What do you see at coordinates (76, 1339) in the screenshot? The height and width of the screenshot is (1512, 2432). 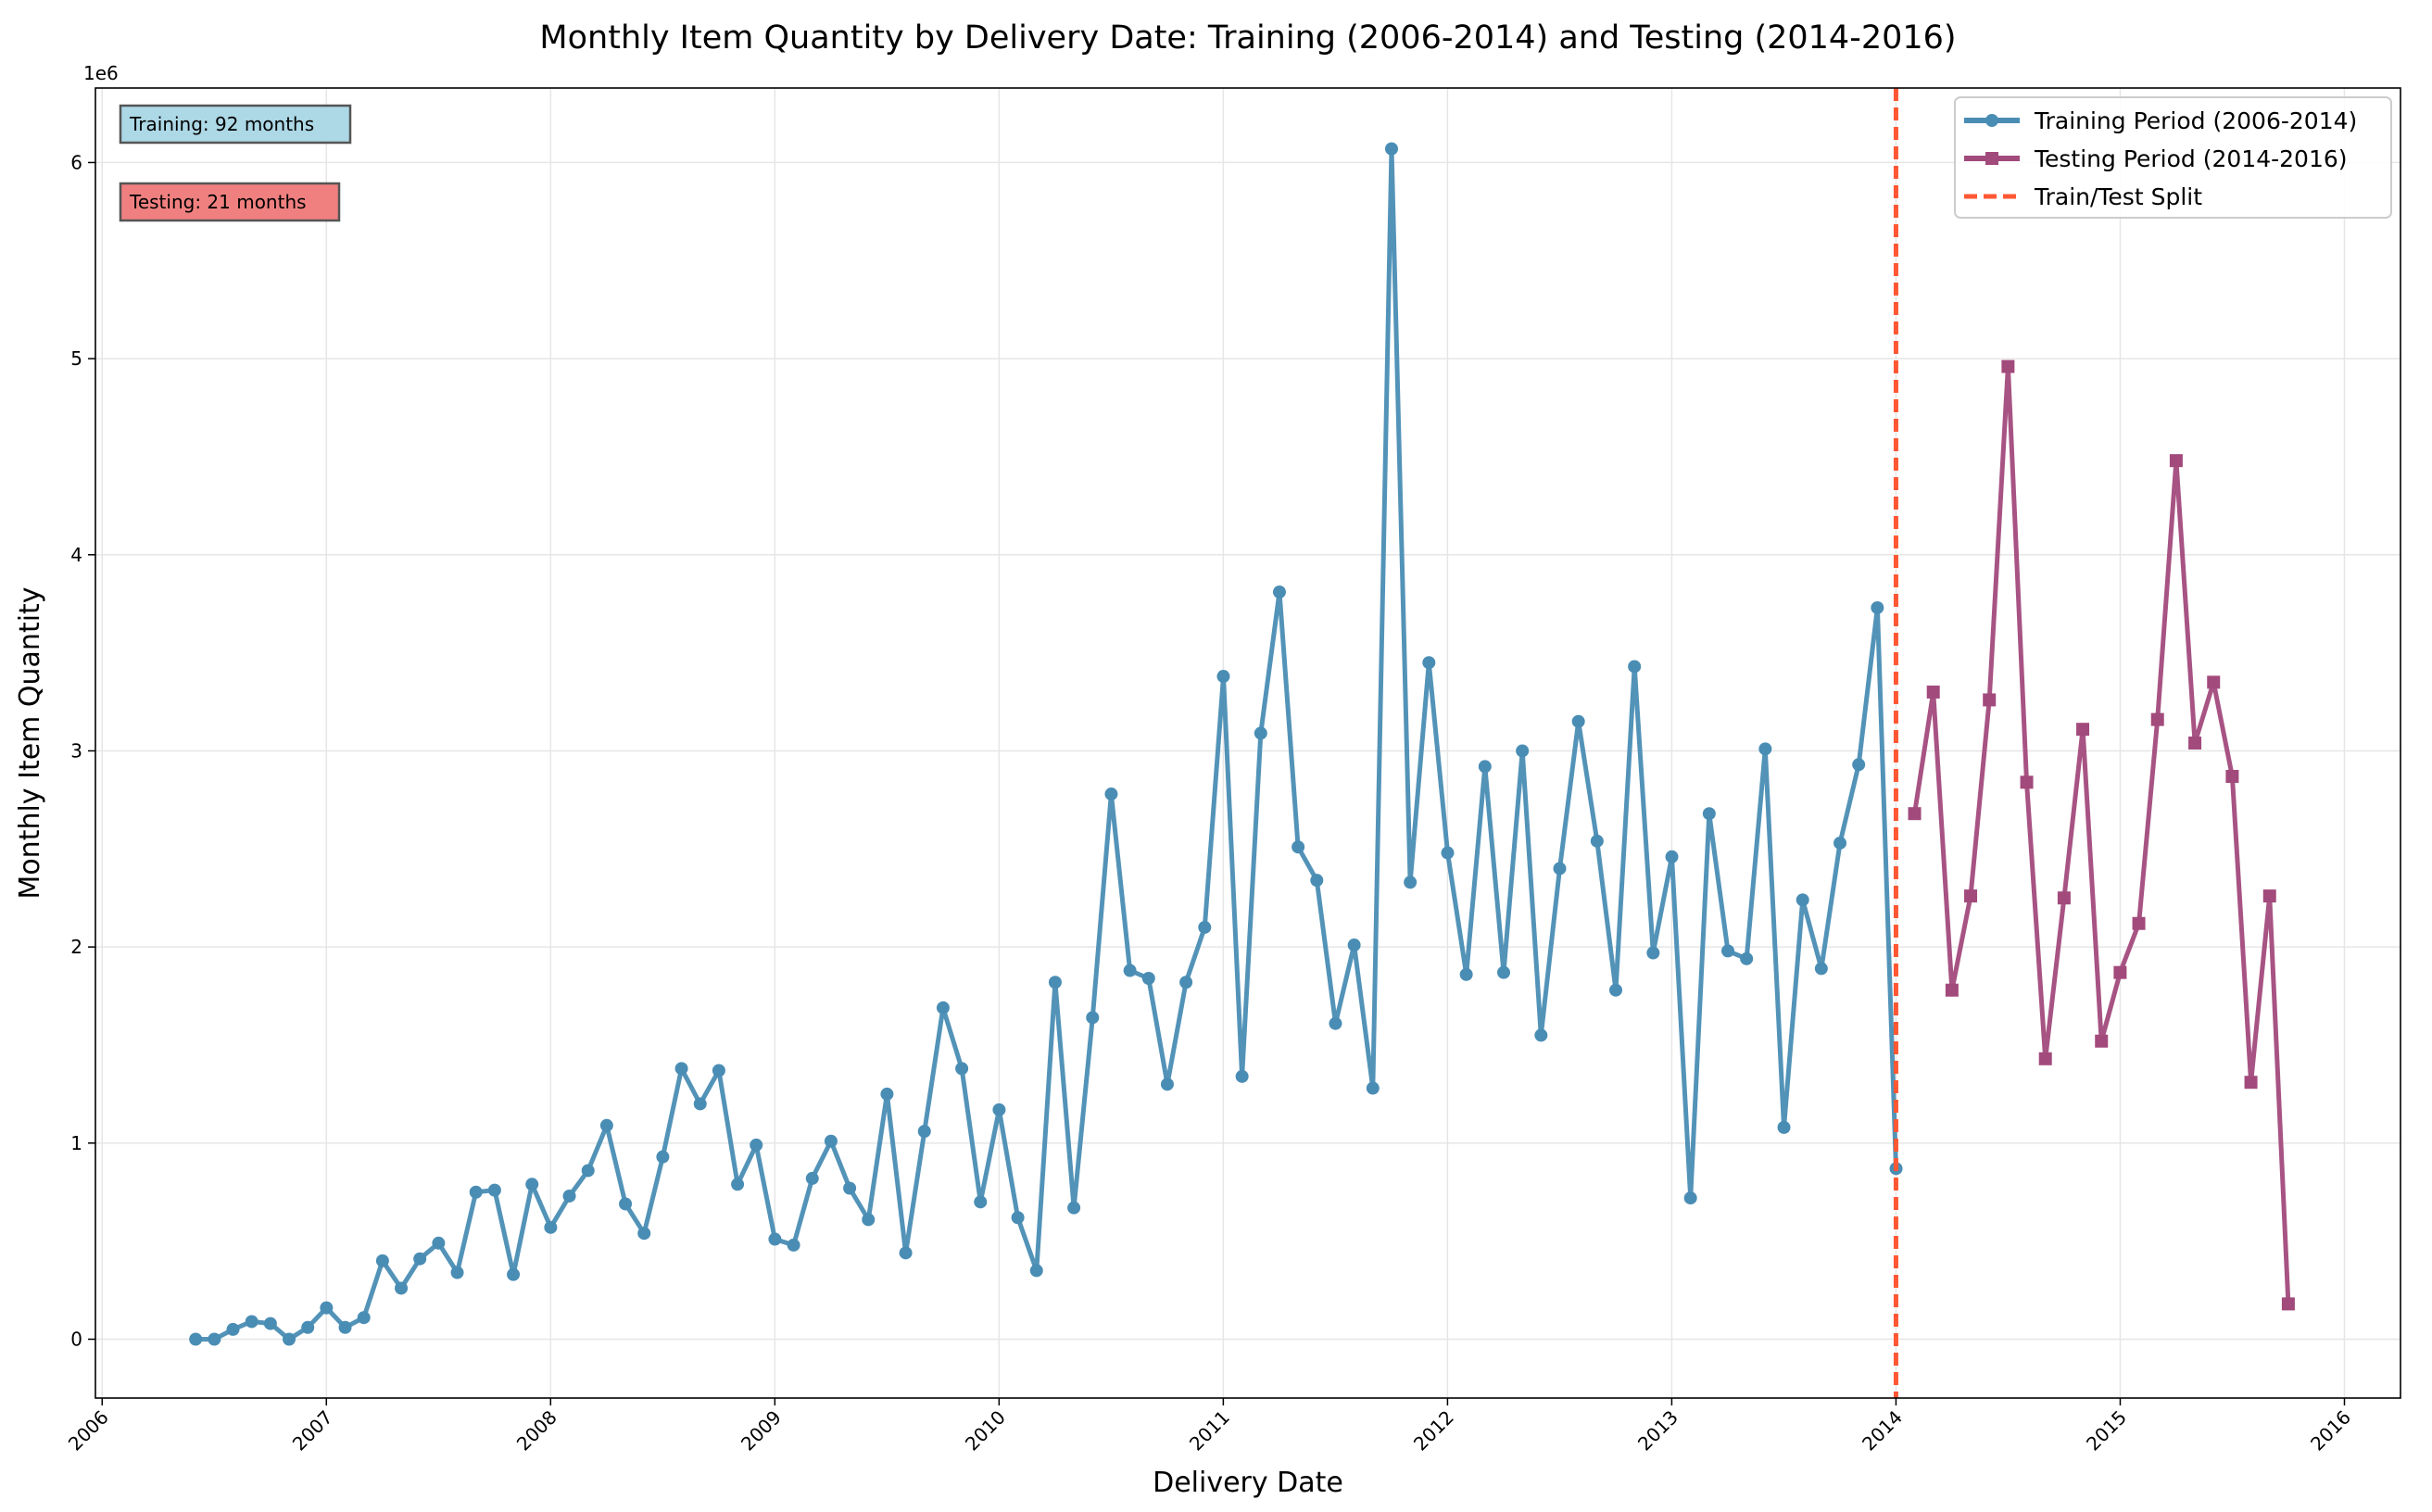 I see `y-tick-label: 0` at bounding box center [76, 1339].